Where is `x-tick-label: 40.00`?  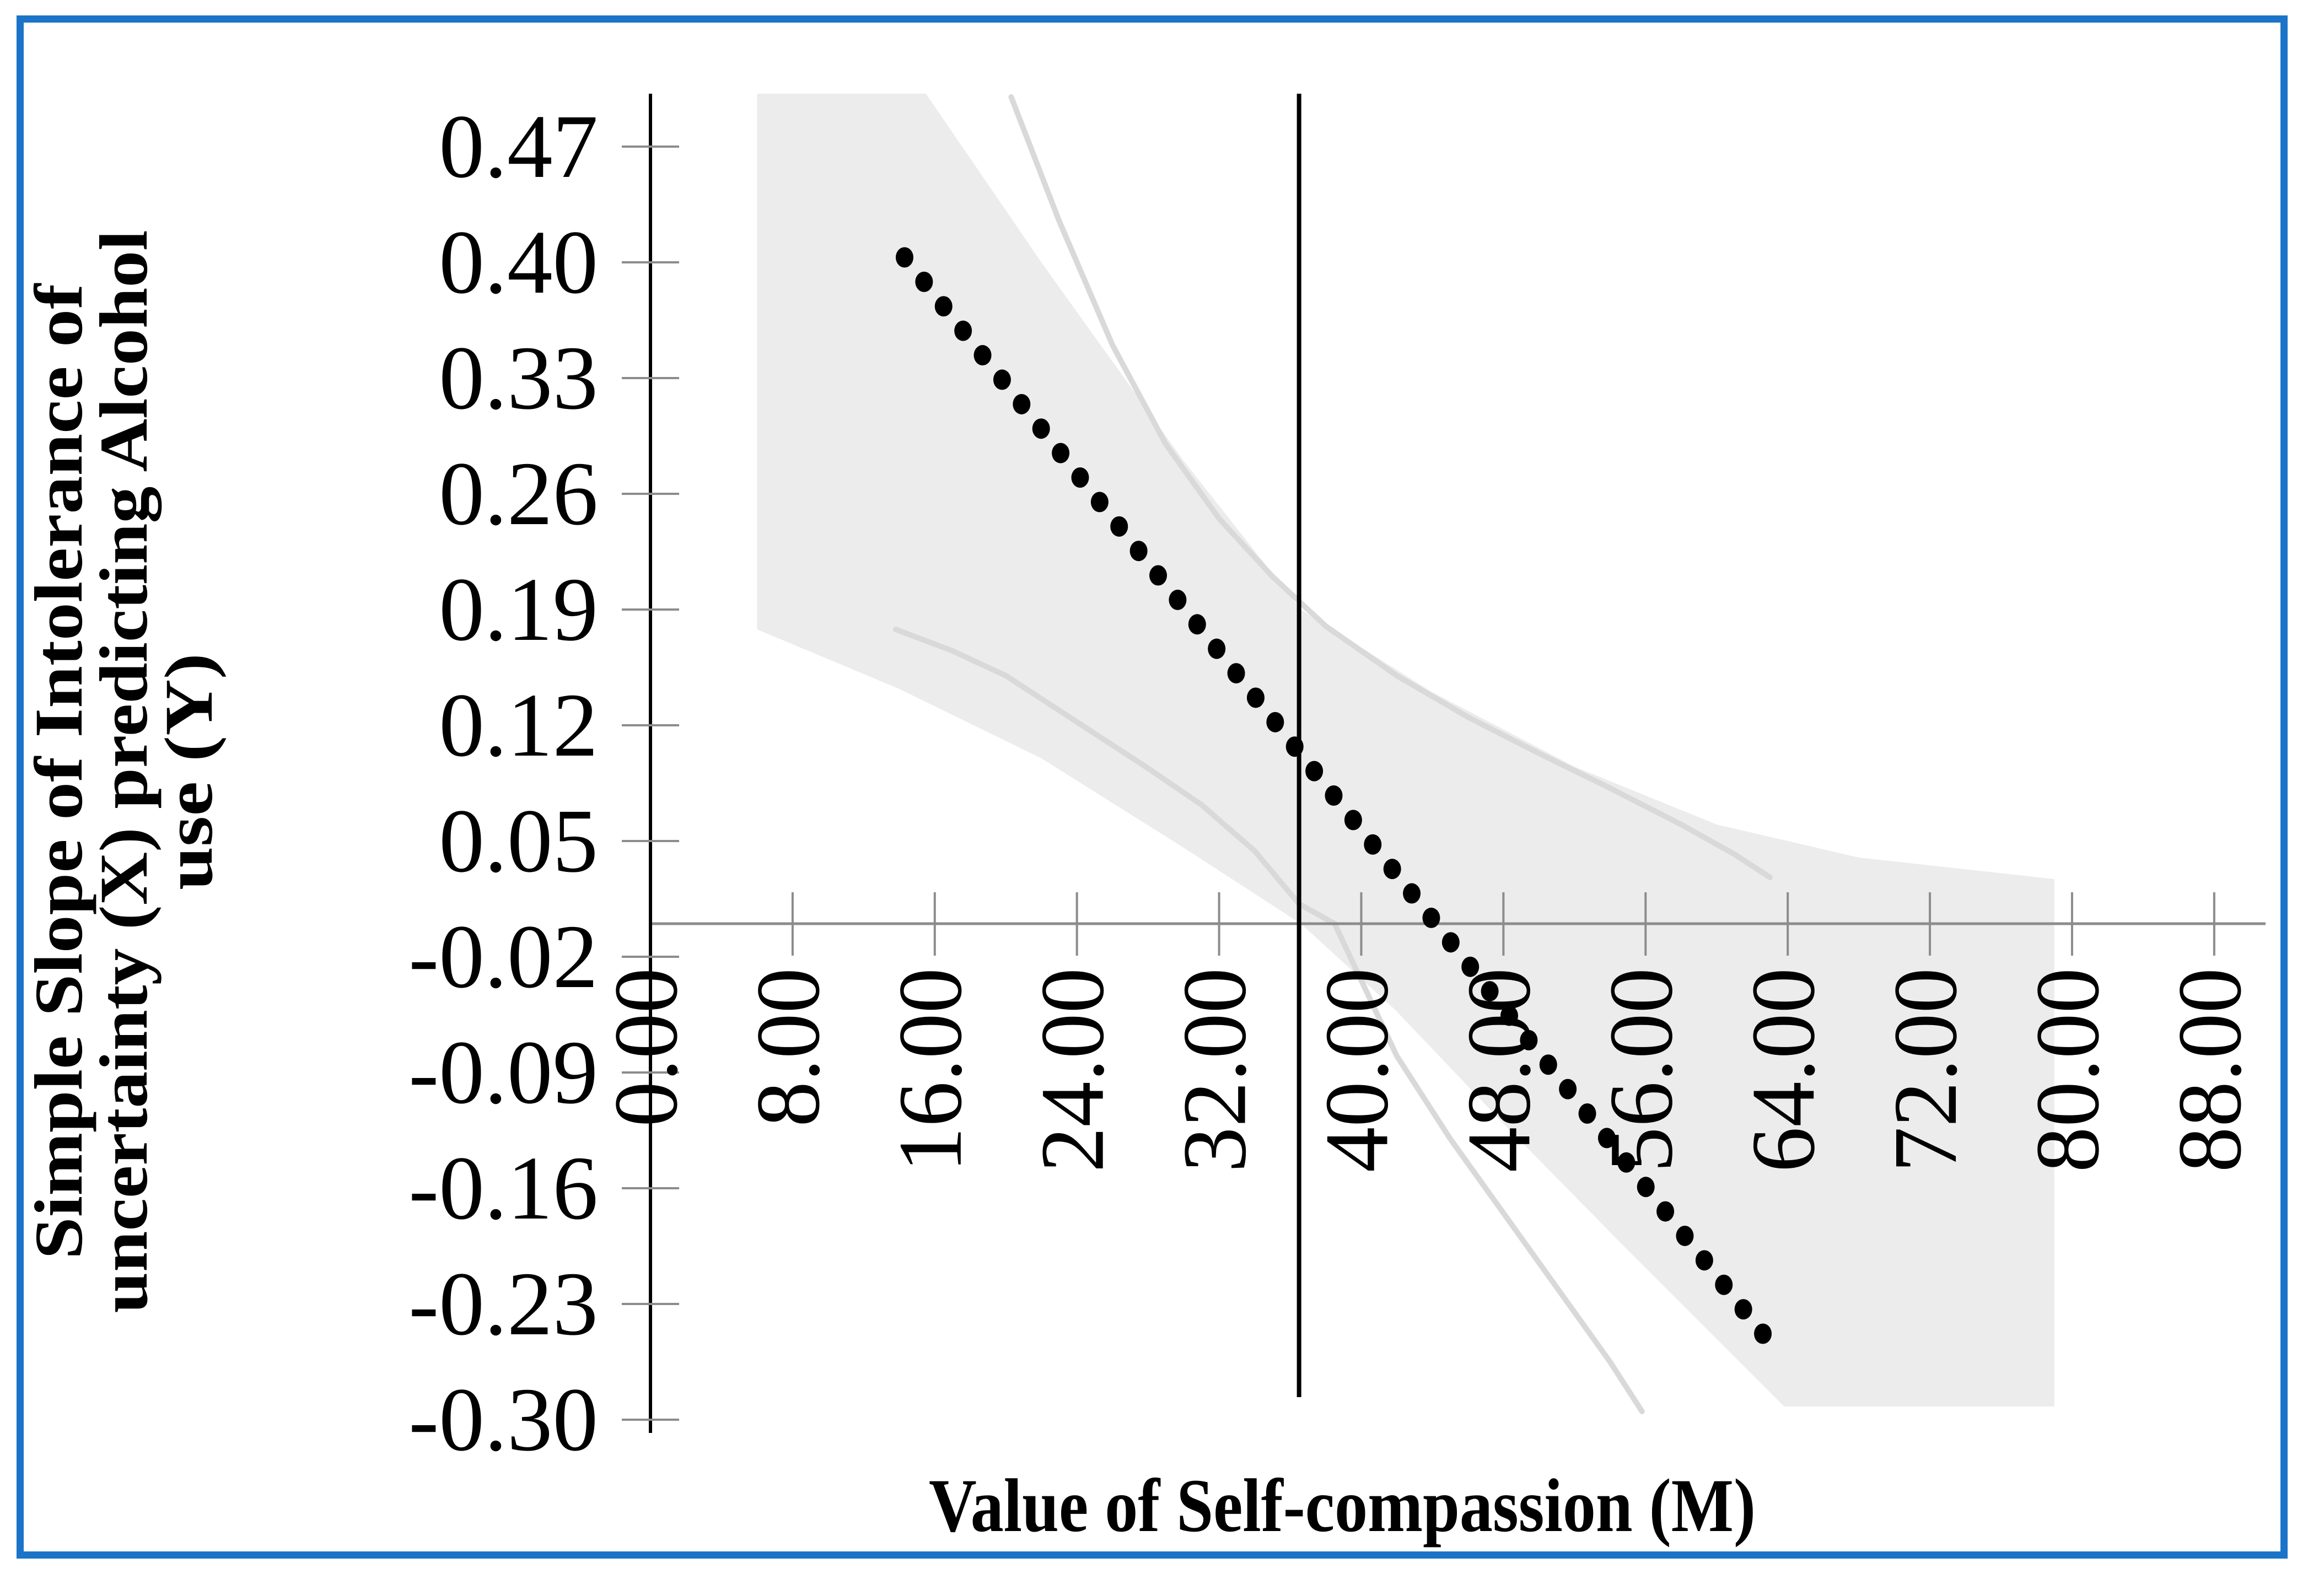 x-tick-label: 40.00 is located at coordinates (1356, 1070).